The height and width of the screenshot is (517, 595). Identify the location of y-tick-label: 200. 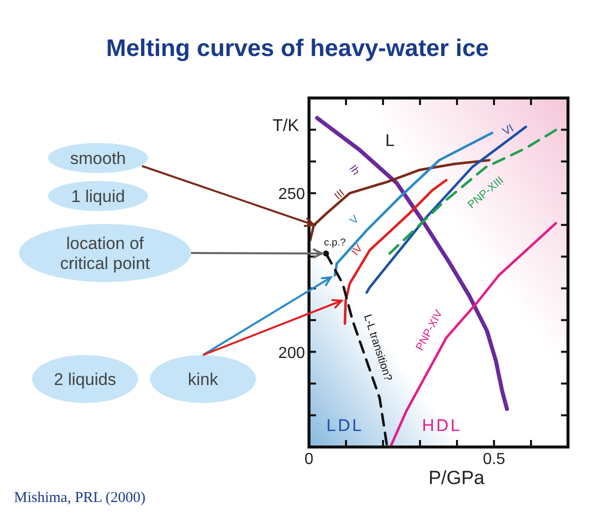
(292, 353).